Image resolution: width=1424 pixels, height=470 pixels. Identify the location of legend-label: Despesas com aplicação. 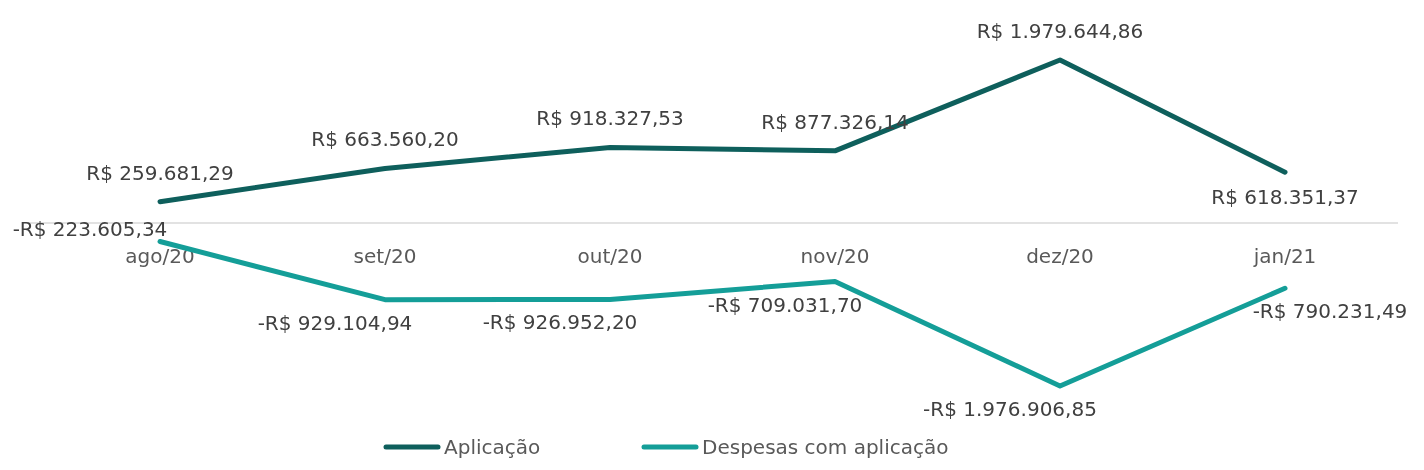
(825, 447).